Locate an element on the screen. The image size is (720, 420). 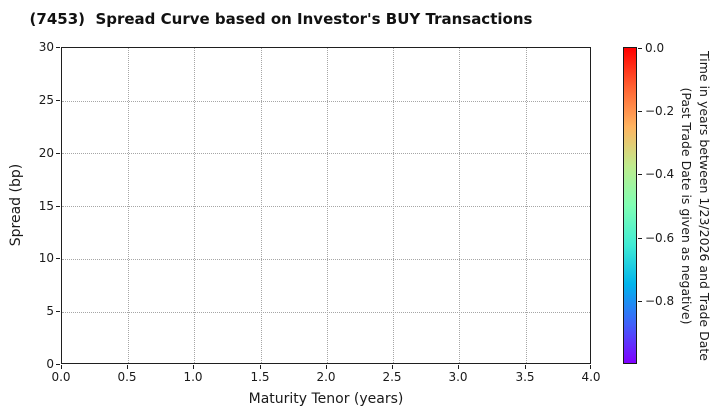
x-tick-label: 1.5 is located at coordinates (260, 377).